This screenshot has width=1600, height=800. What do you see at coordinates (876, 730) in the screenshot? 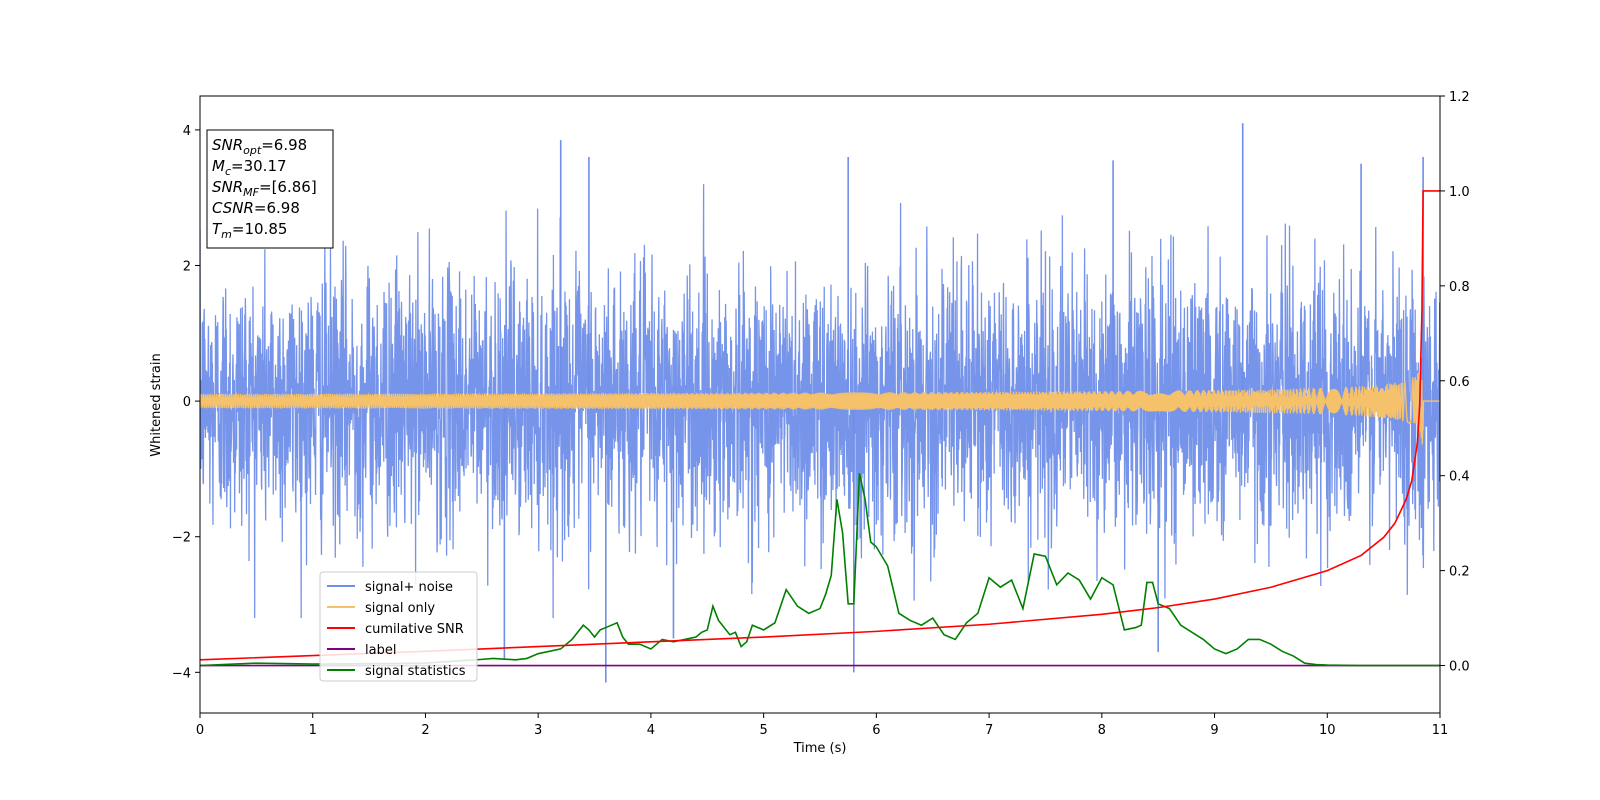
I see `x-tick-label: 6` at bounding box center [876, 730].